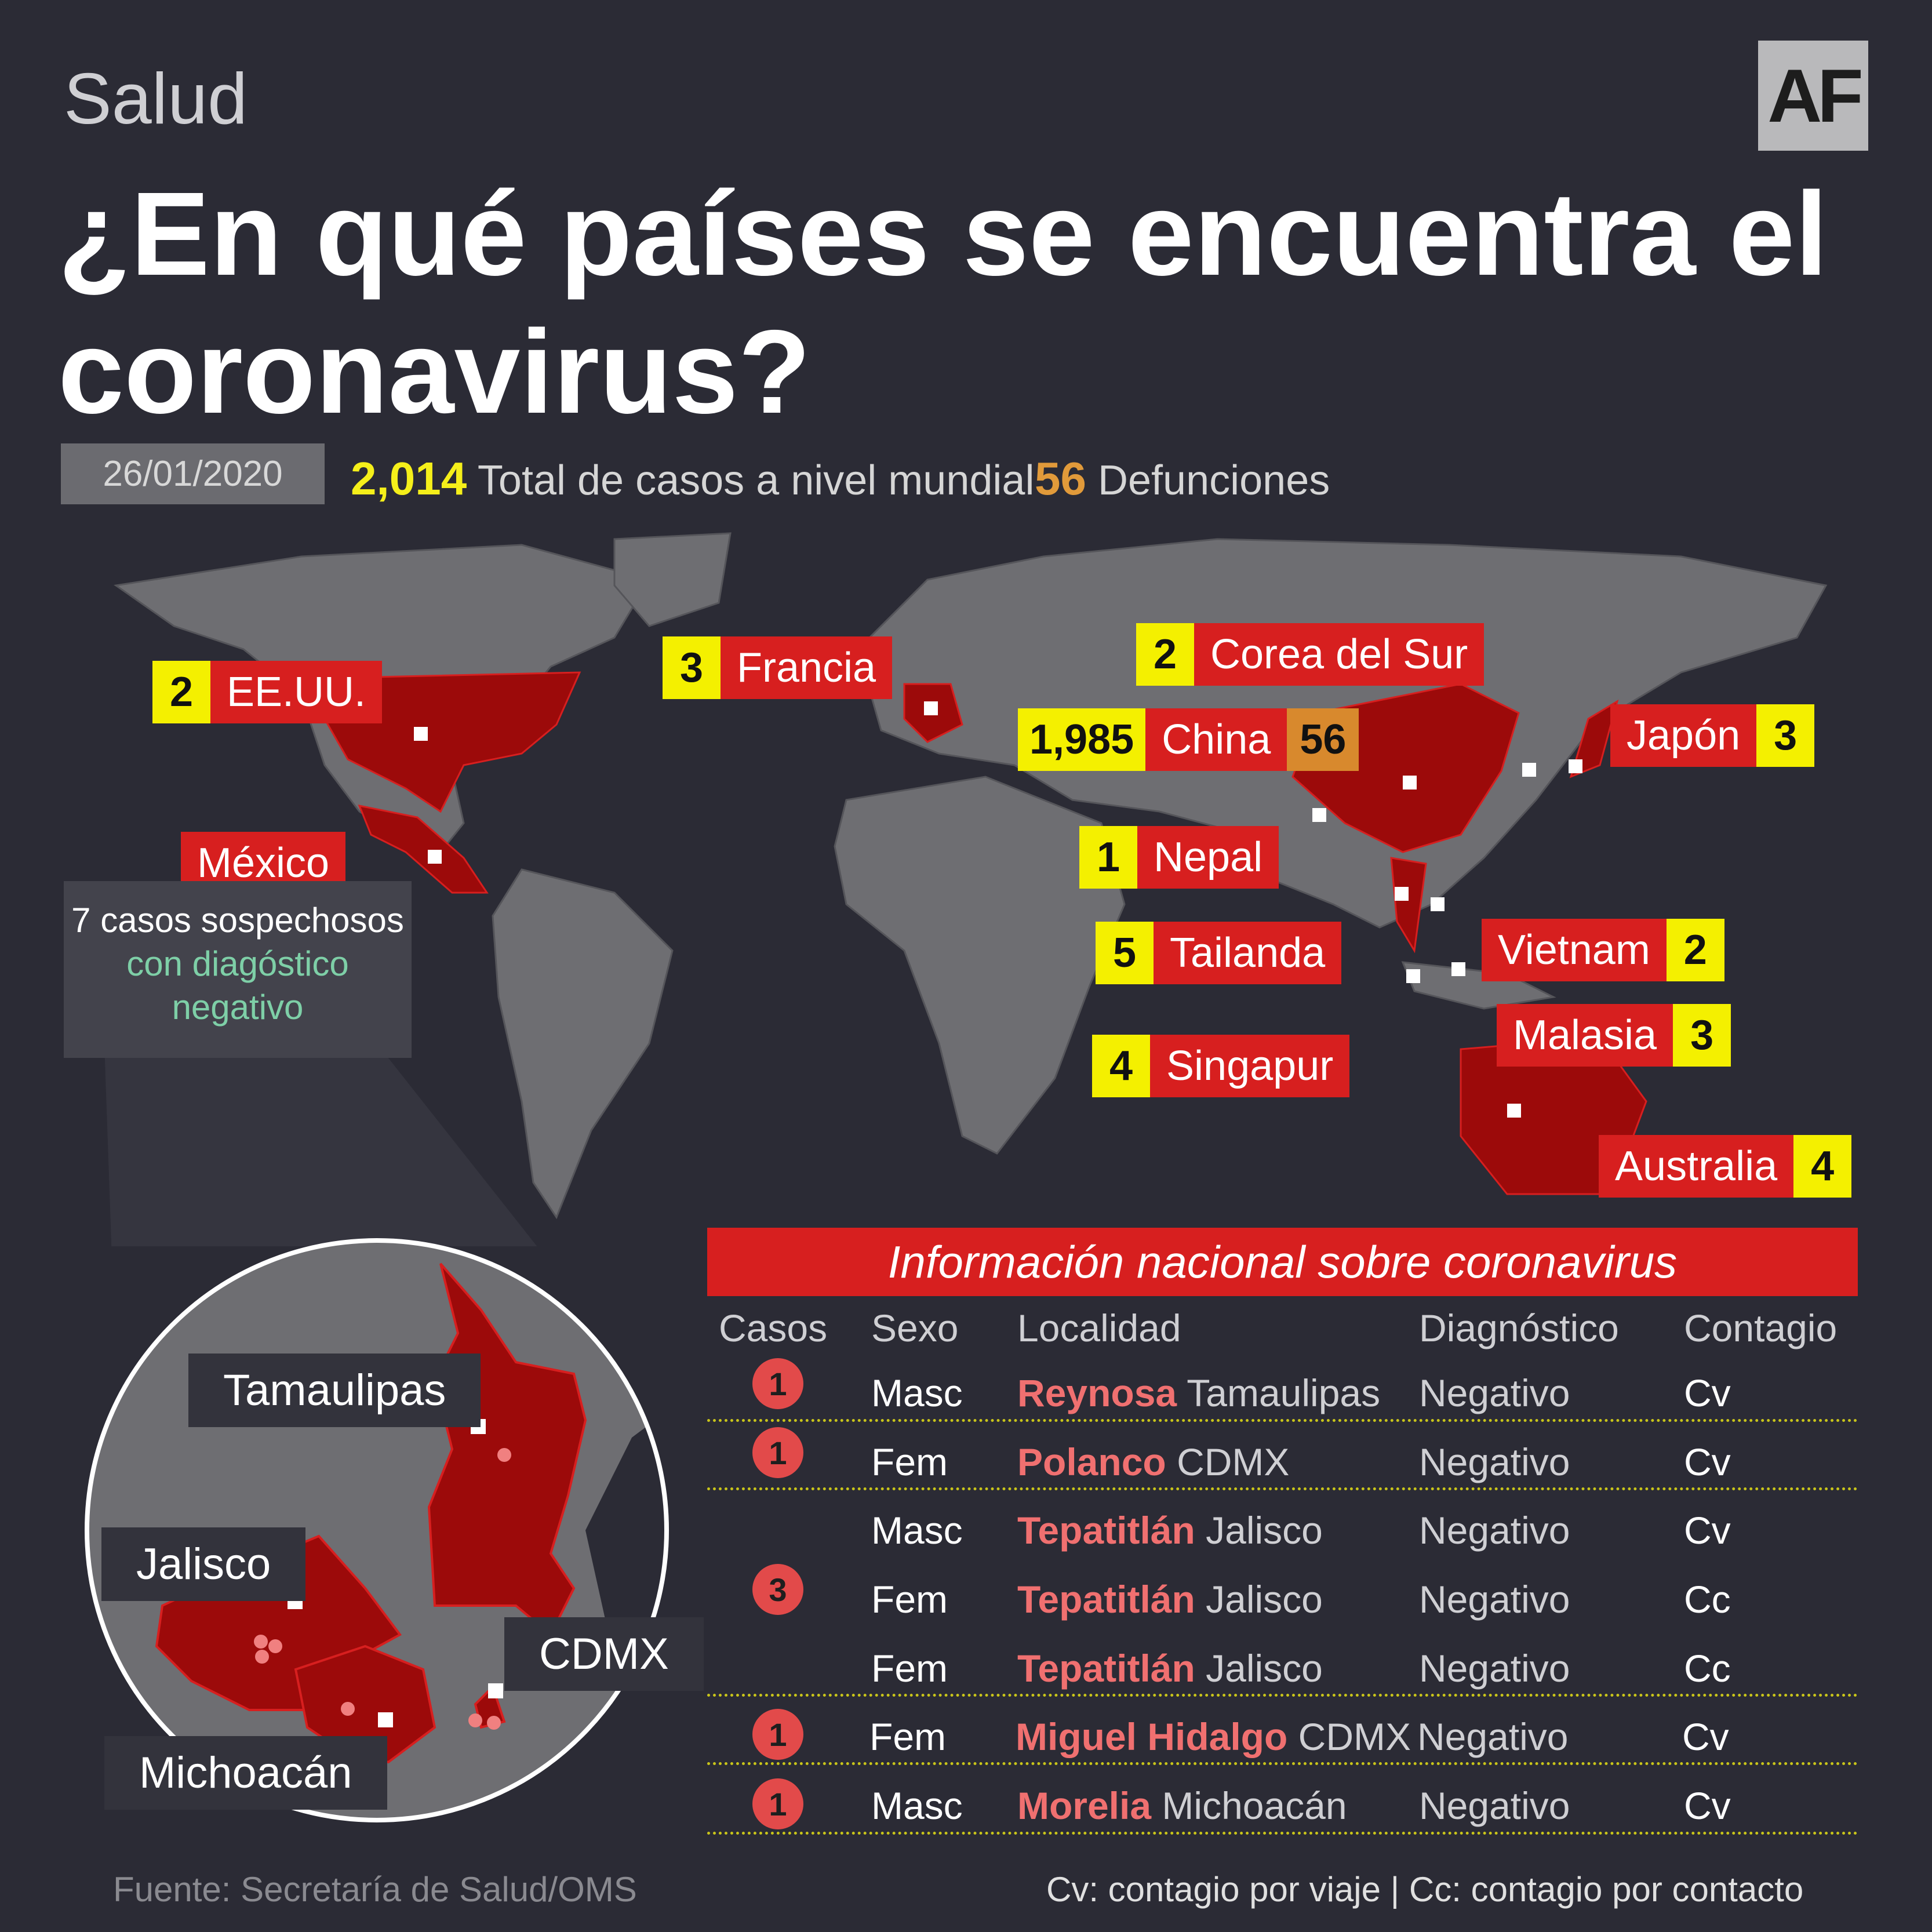 This screenshot has width=1932, height=1932. Describe the element at coordinates (245, 1773) in the screenshot. I see `zoom-label-michoacan: Michoacán` at that location.